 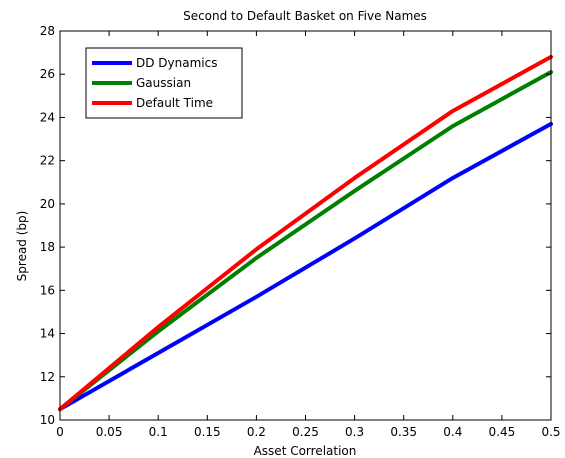 I want to click on y-tick-label: 18, so click(x=47, y=247).